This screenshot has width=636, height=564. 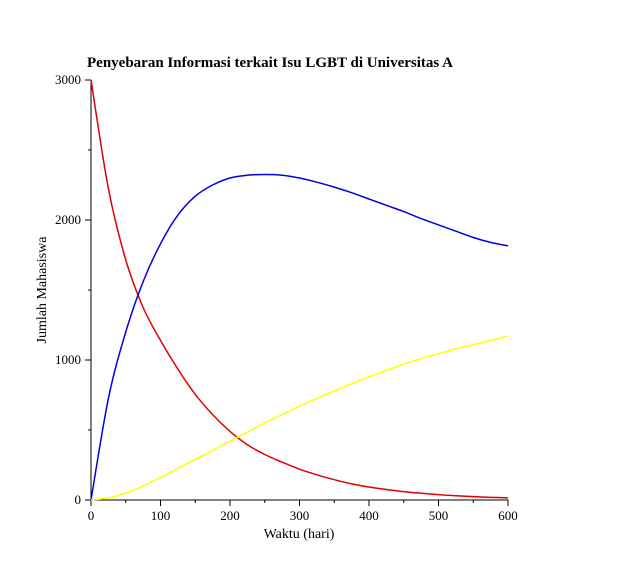 What do you see at coordinates (439, 515) in the screenshot?
I see `x-tick-label: 500` at bounding box center [439, 515].